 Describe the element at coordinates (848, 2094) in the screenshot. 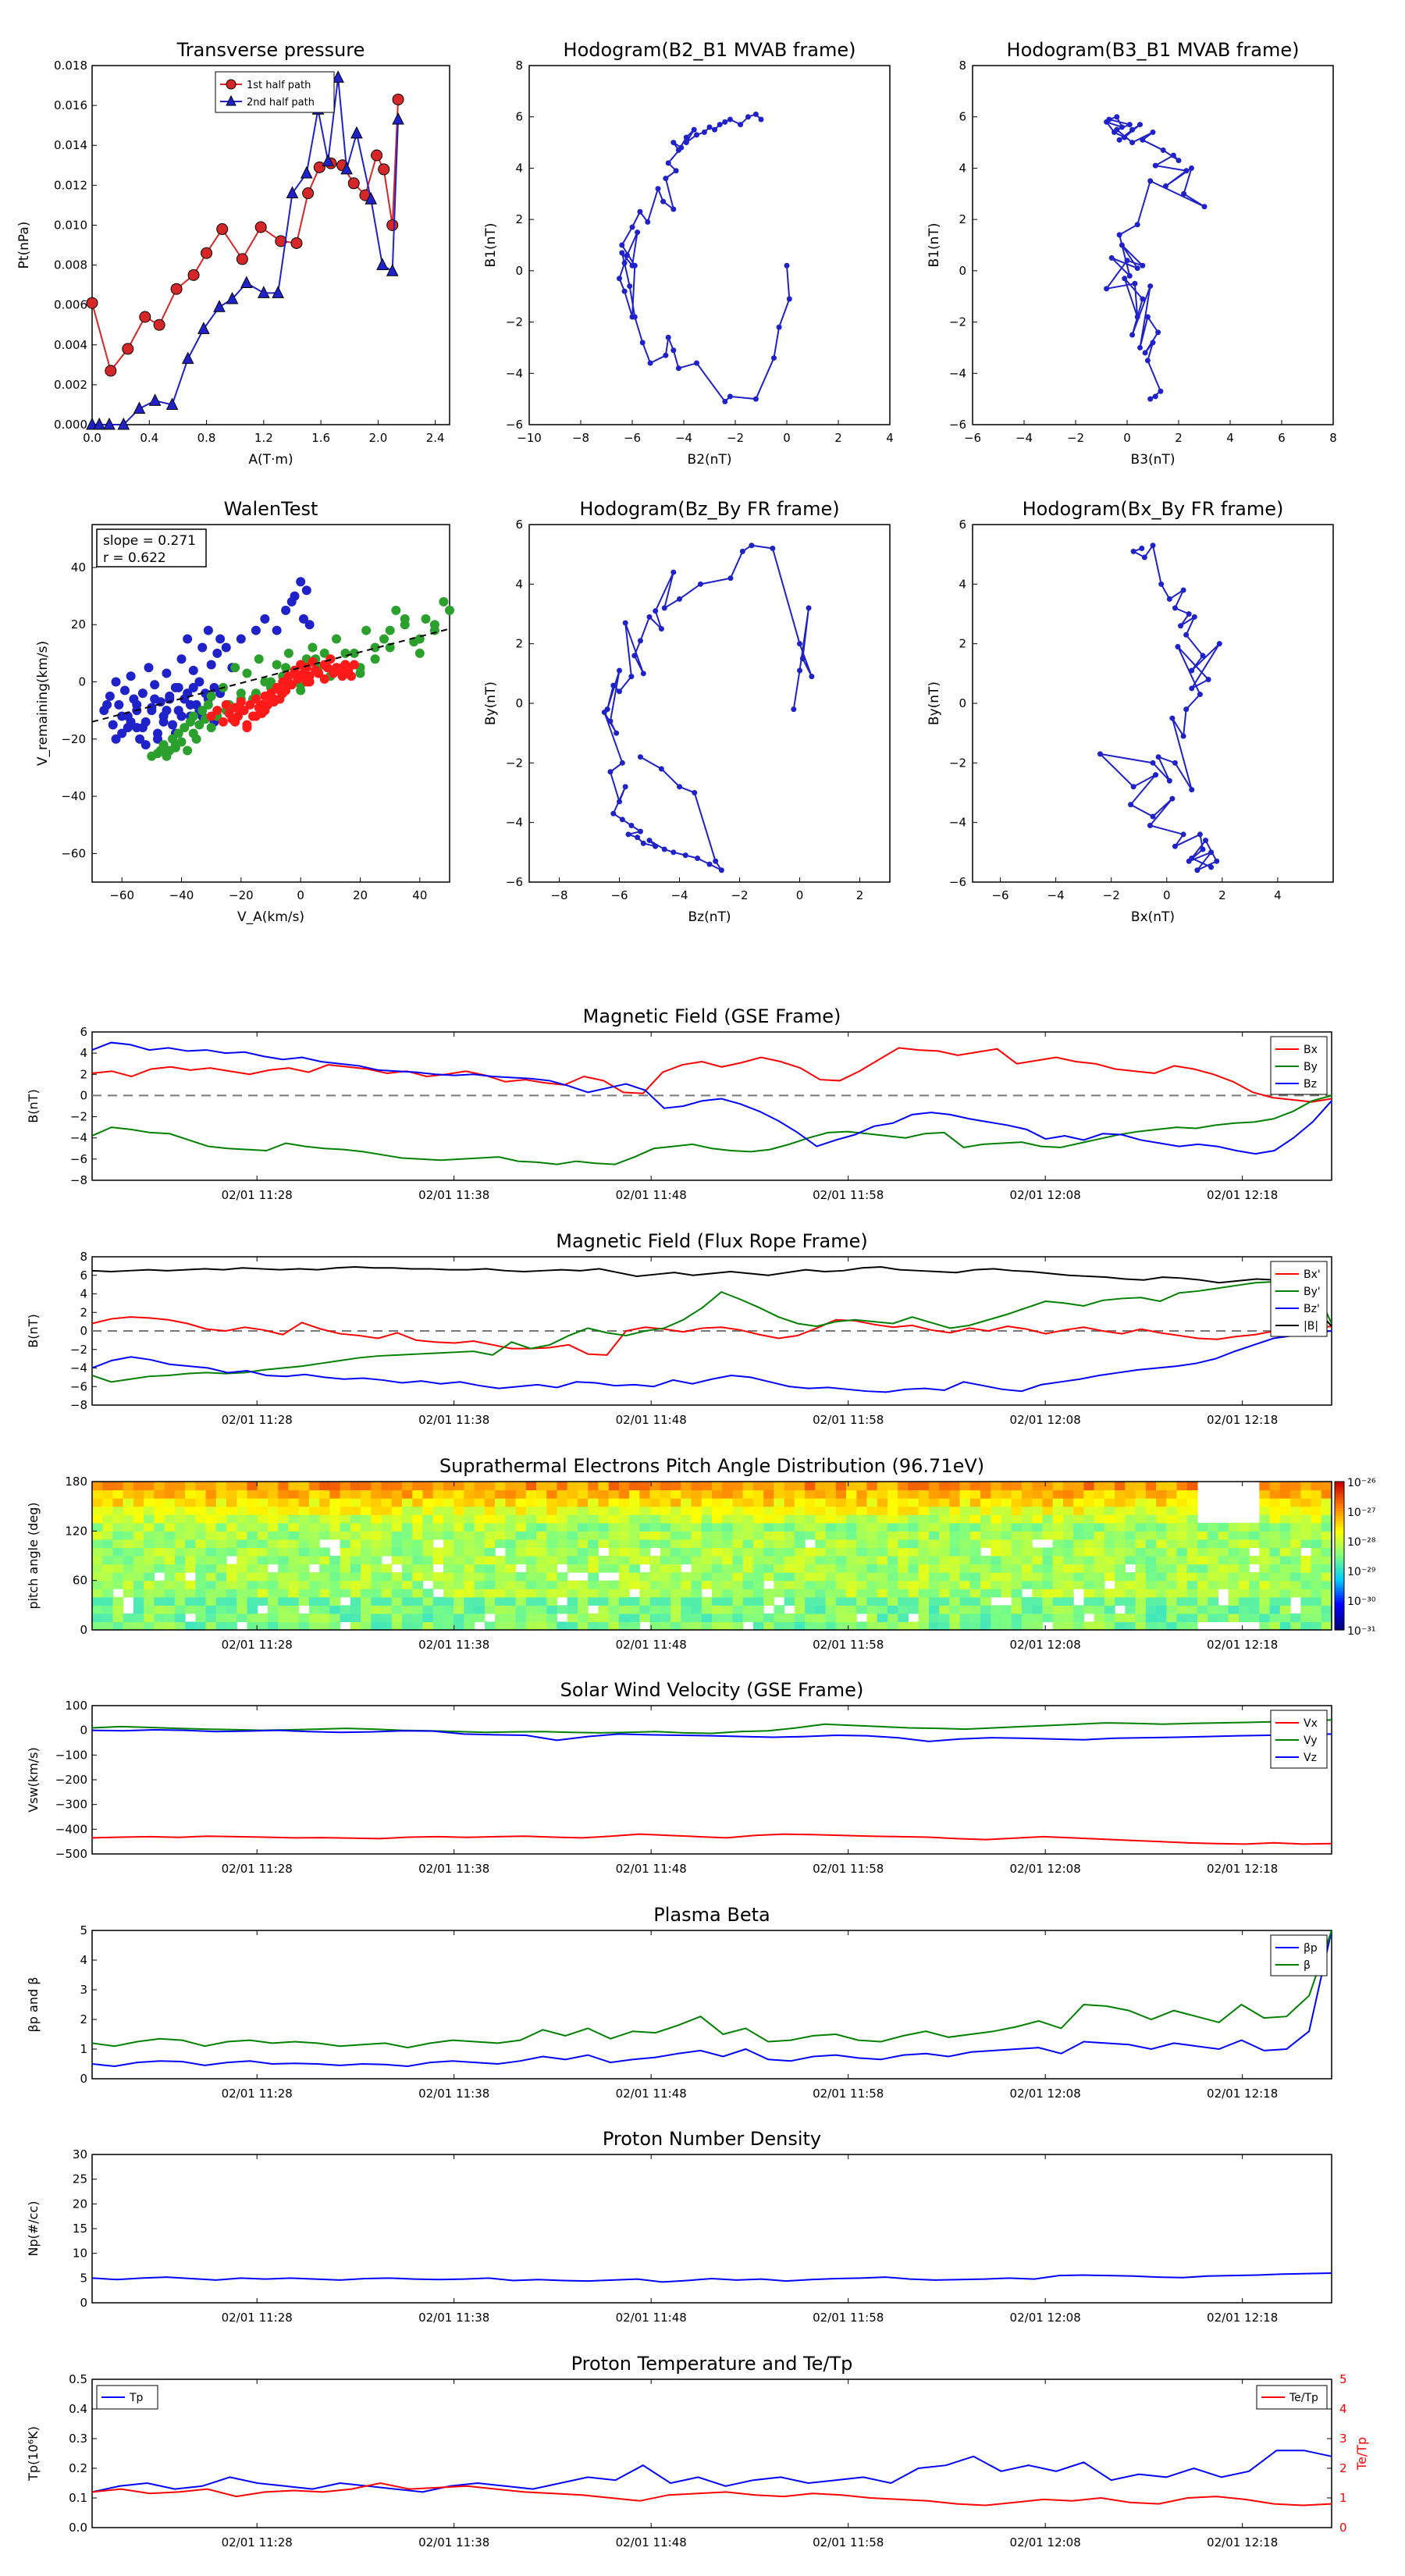

I see `x-tick-label: 02/01 11:58` at that location.